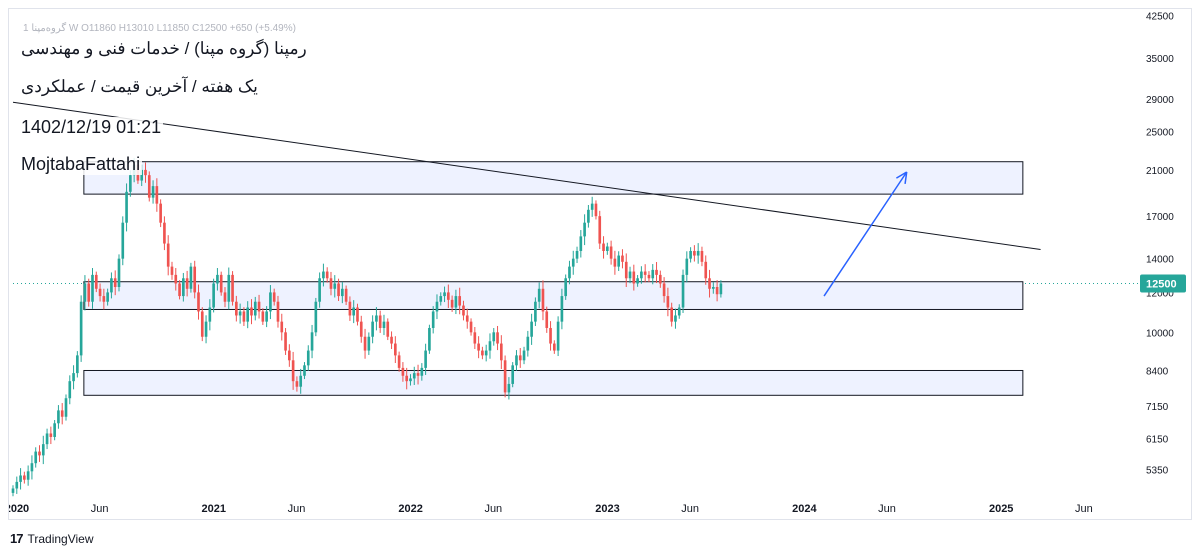 The height and width of the screenshot is (556, 1200). What do you see at coordinates (1160, 59) in the screenshot?
I see `y-tick-label: 35000` at bounding box center [1160, 59].